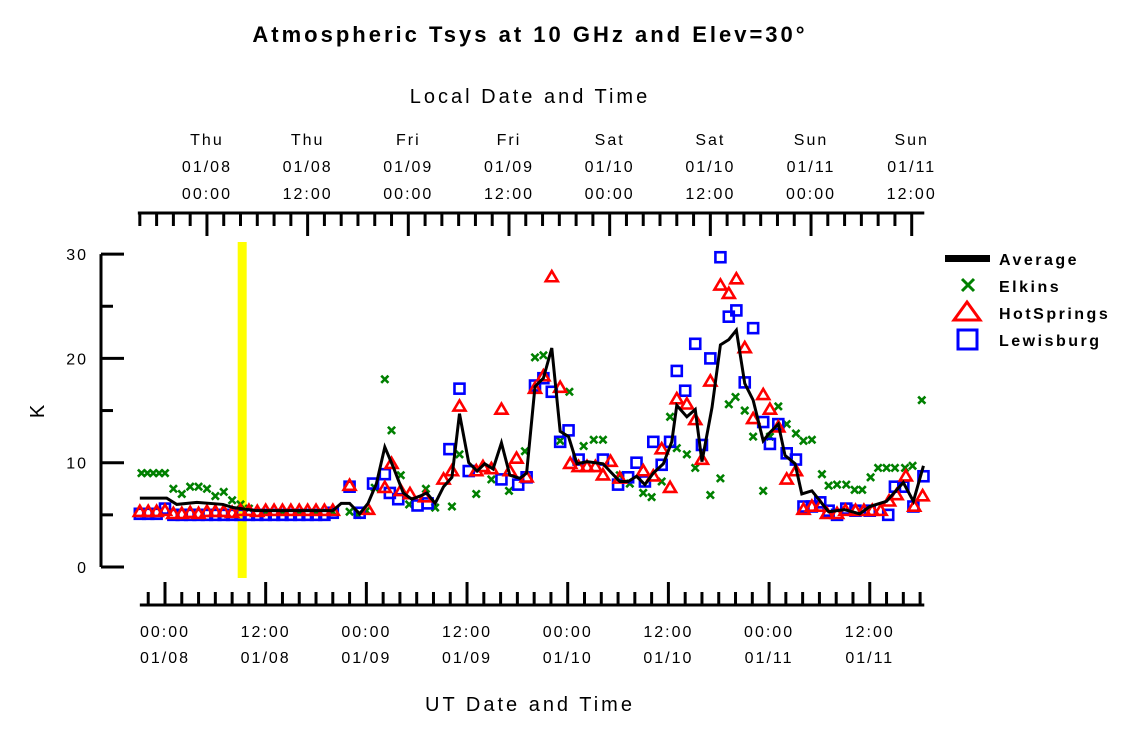 The height and width of the screenshot is (731, 1125). I want to click on bottom-tick-time: 00:00, so click(568, 632).